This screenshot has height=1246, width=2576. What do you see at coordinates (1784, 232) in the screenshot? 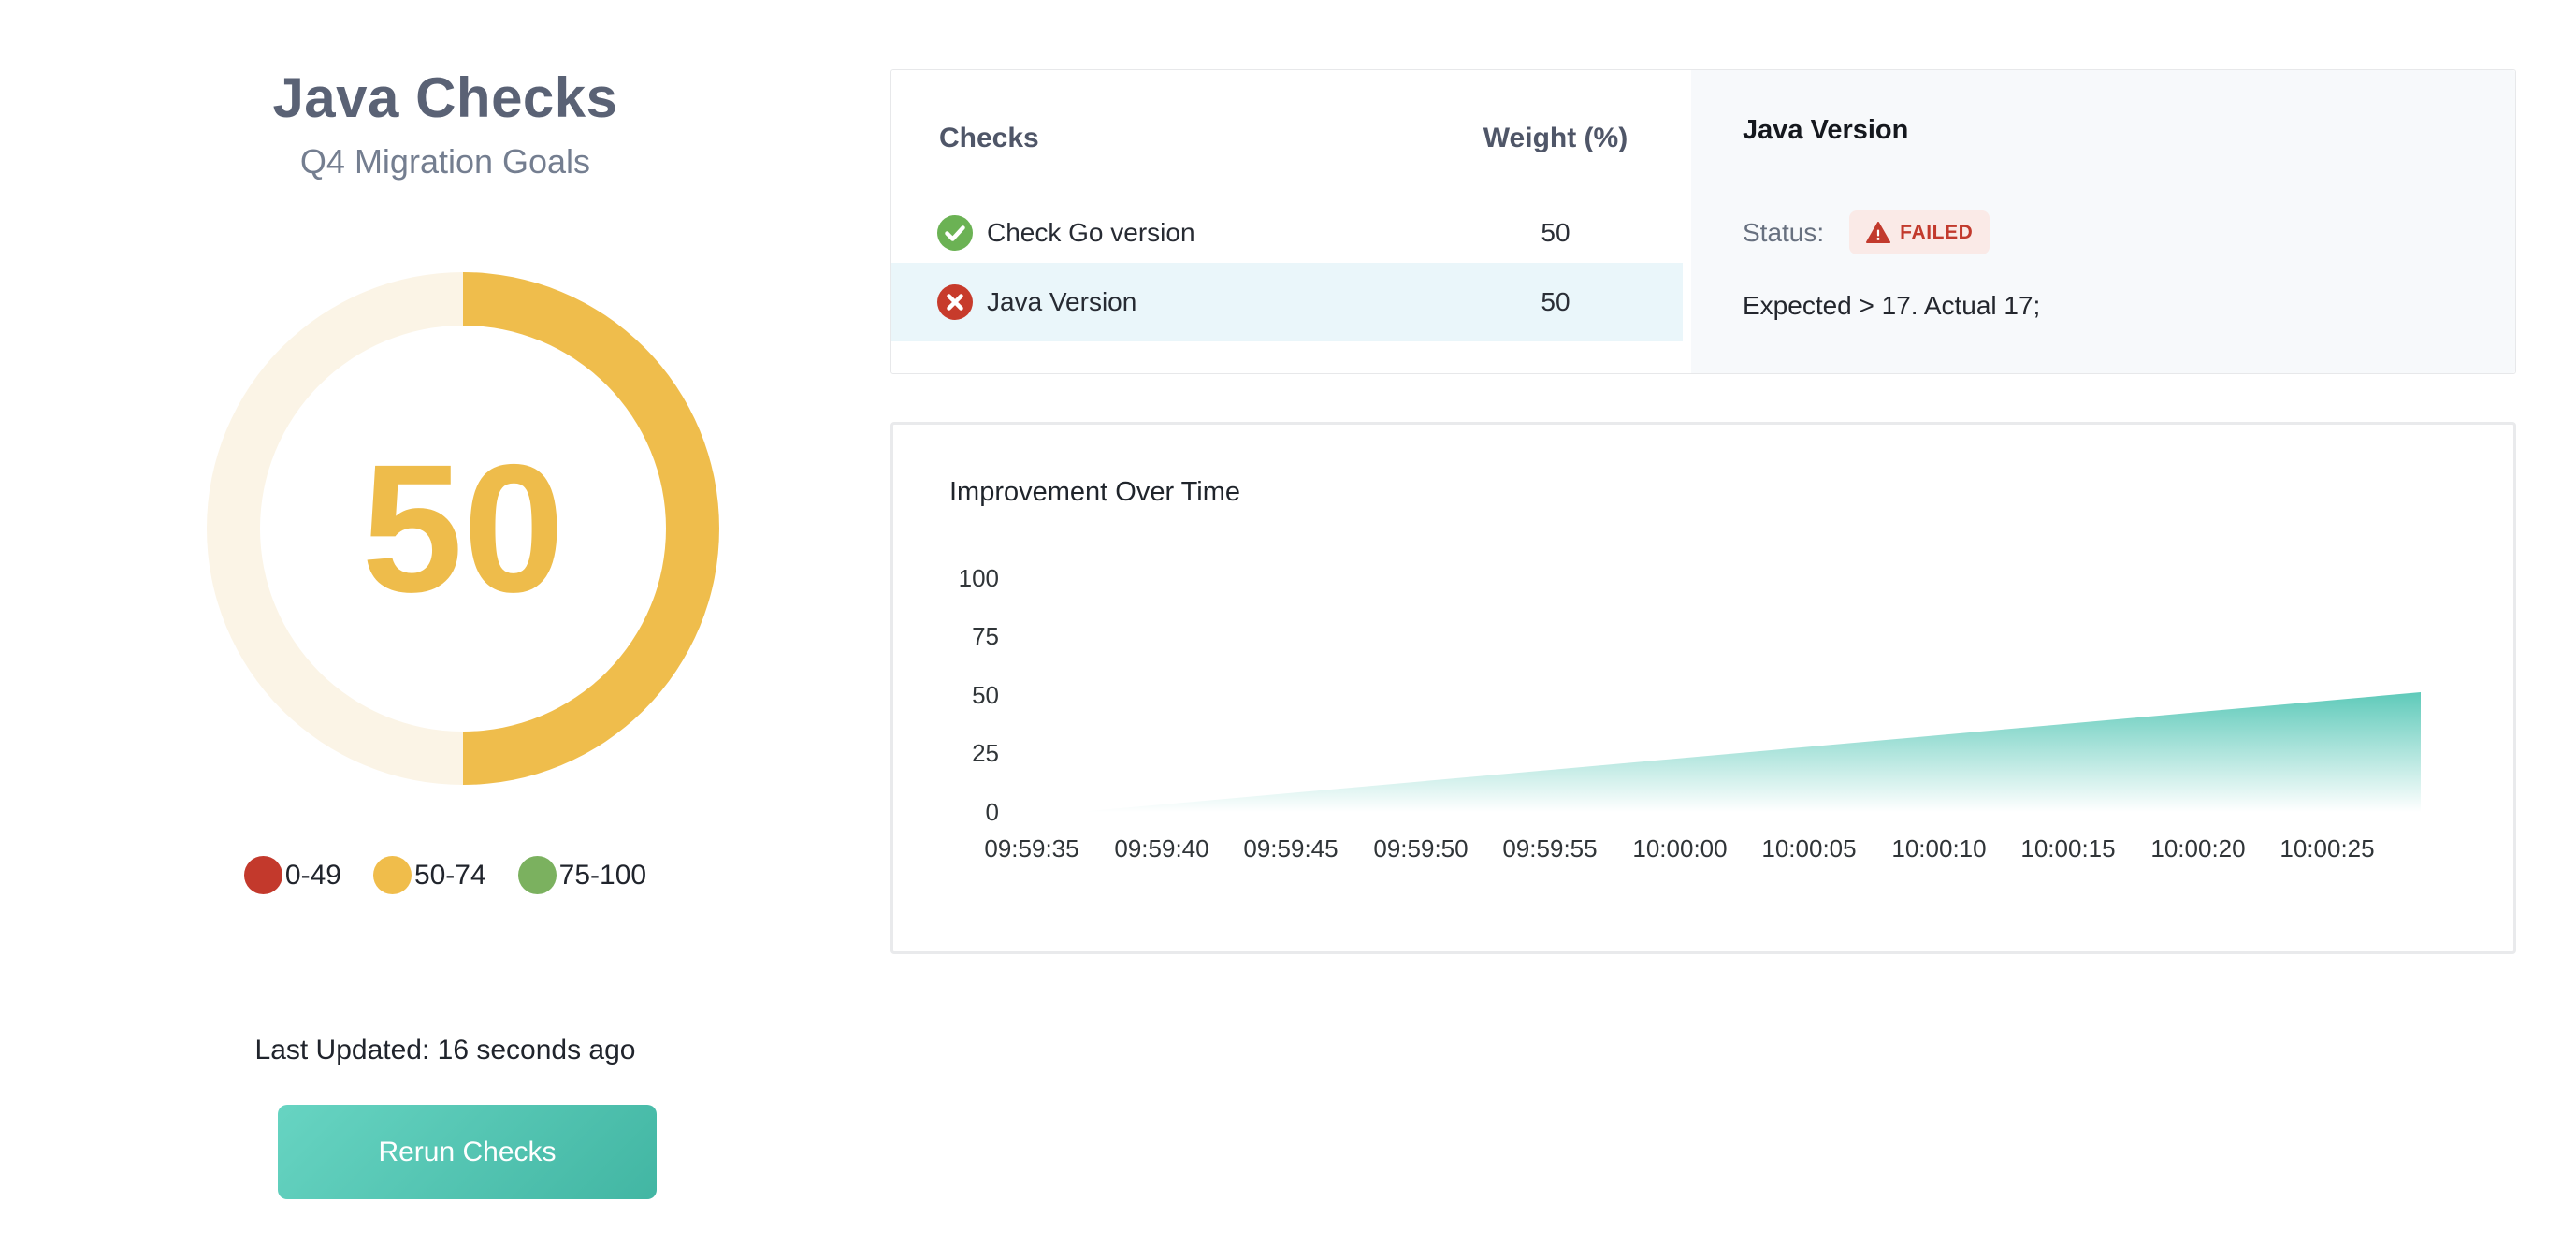
I see `status-label: Status:` at bounding box center [1784, 232].